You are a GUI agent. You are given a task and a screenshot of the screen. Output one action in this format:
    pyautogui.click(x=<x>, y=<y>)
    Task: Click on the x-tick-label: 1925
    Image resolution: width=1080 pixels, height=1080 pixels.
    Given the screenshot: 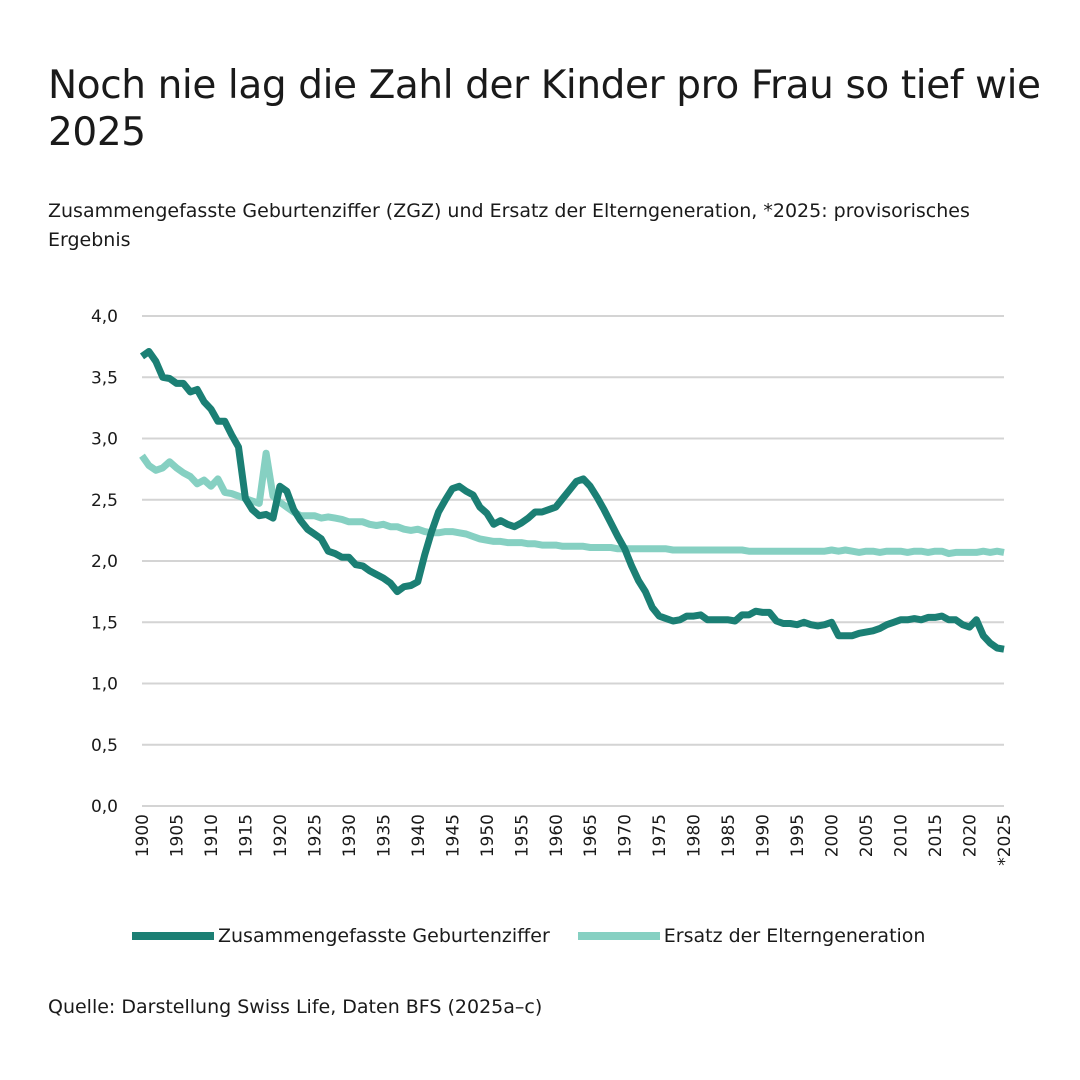 What is the action you would take?
    pyautogui.click(x=315, y=835)
    